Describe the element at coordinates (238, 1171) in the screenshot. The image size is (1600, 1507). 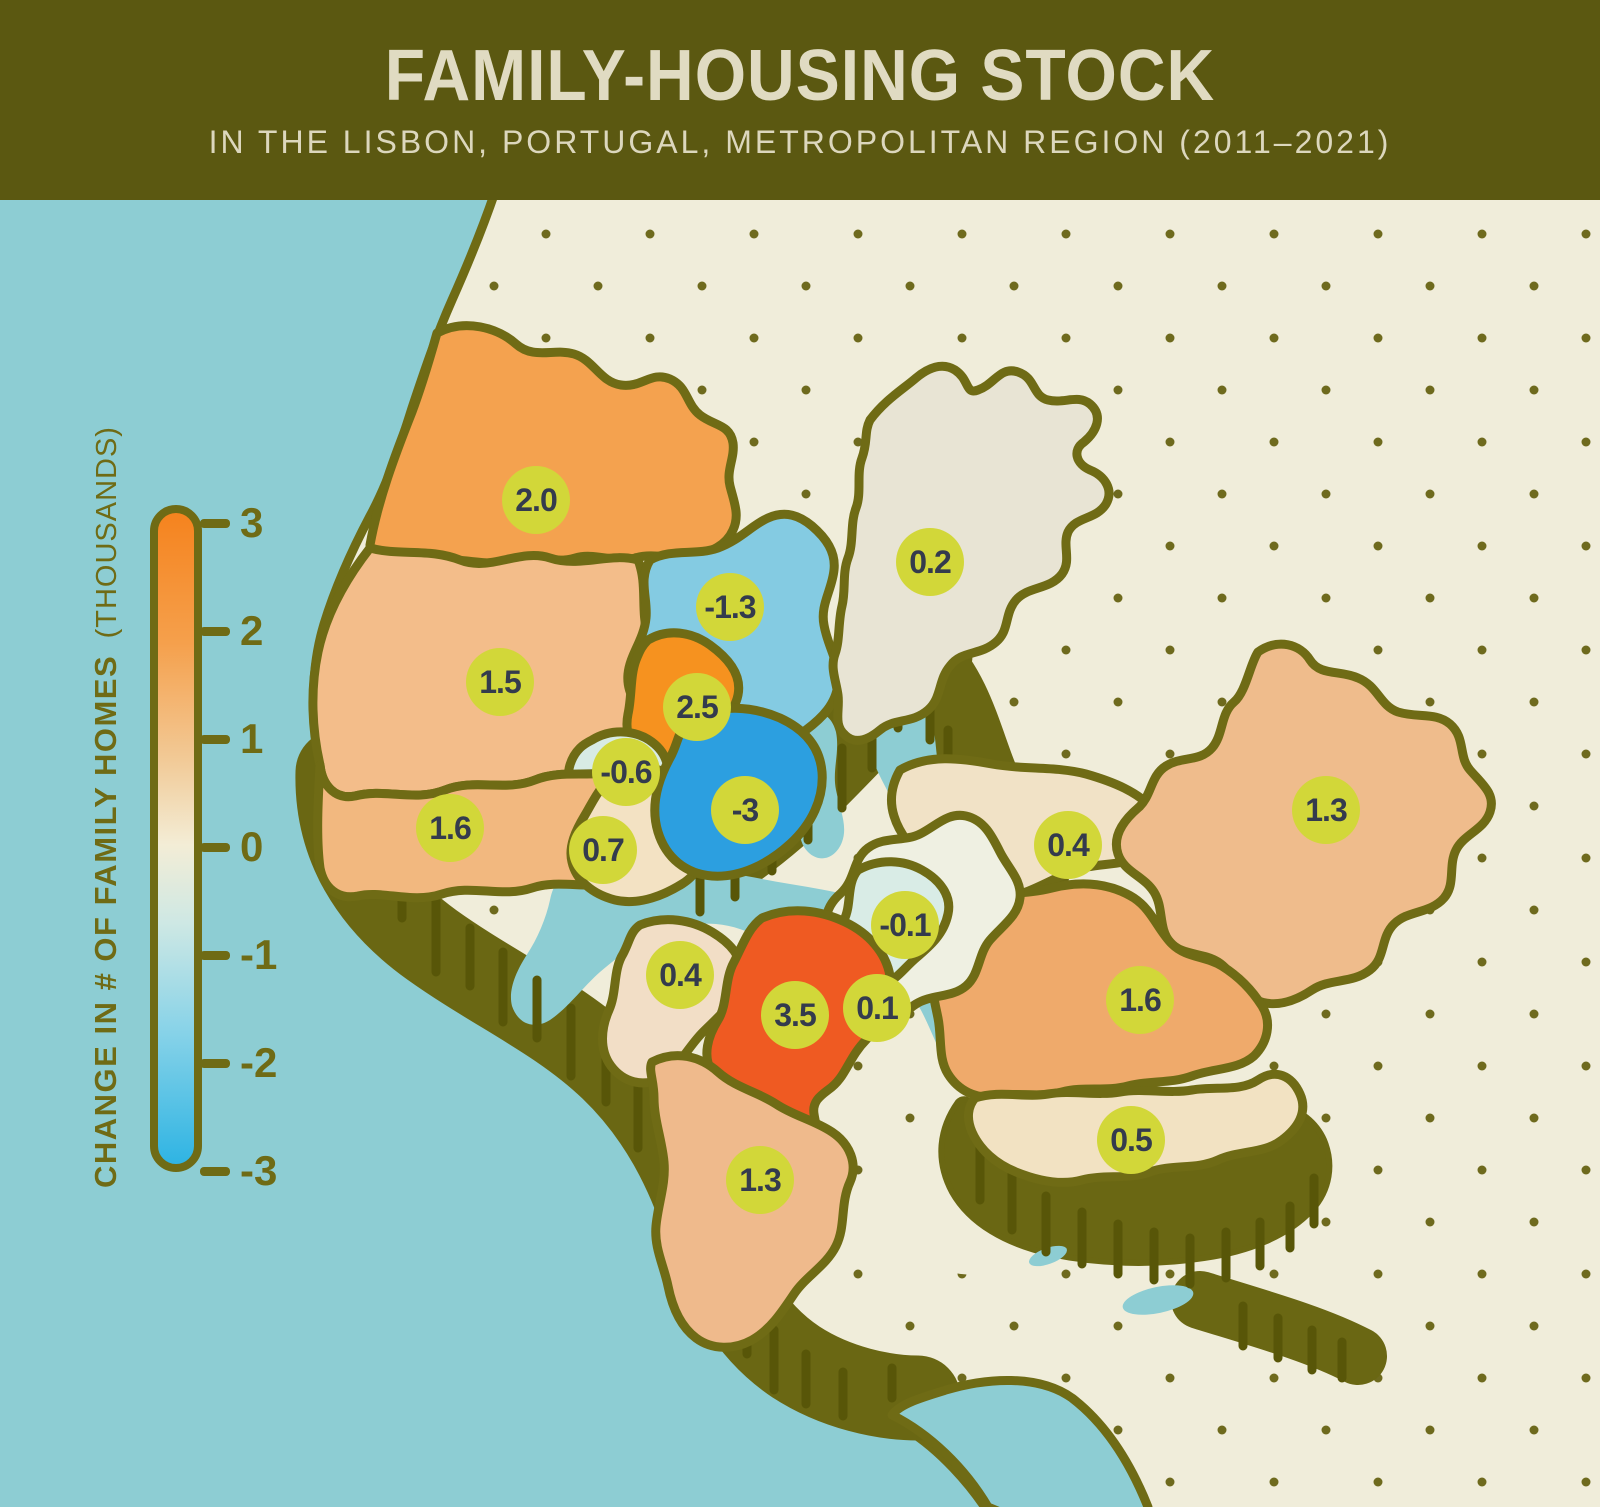
I see `legend-tick: -3` at that location.